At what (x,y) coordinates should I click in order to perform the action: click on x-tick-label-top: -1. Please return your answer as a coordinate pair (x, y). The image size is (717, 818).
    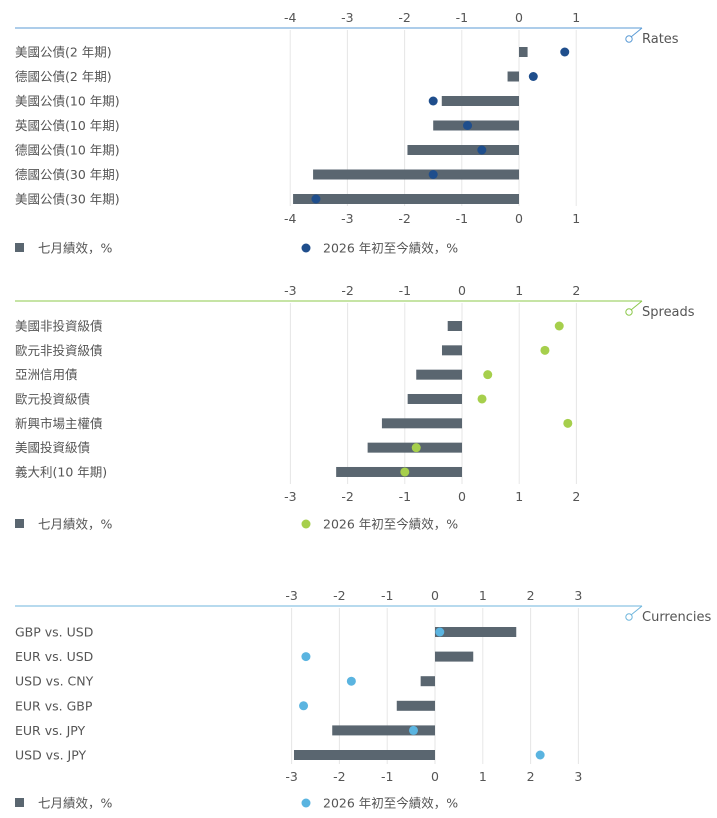
    Looking at the image, I should click on (387, 595).